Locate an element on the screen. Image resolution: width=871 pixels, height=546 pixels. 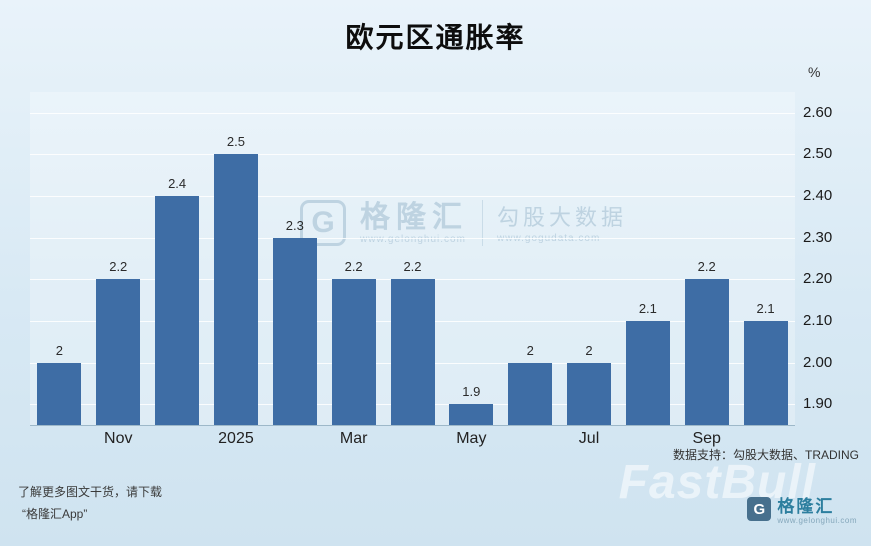
bar-value-label: 2.3 is located at coordinates (294, 225).